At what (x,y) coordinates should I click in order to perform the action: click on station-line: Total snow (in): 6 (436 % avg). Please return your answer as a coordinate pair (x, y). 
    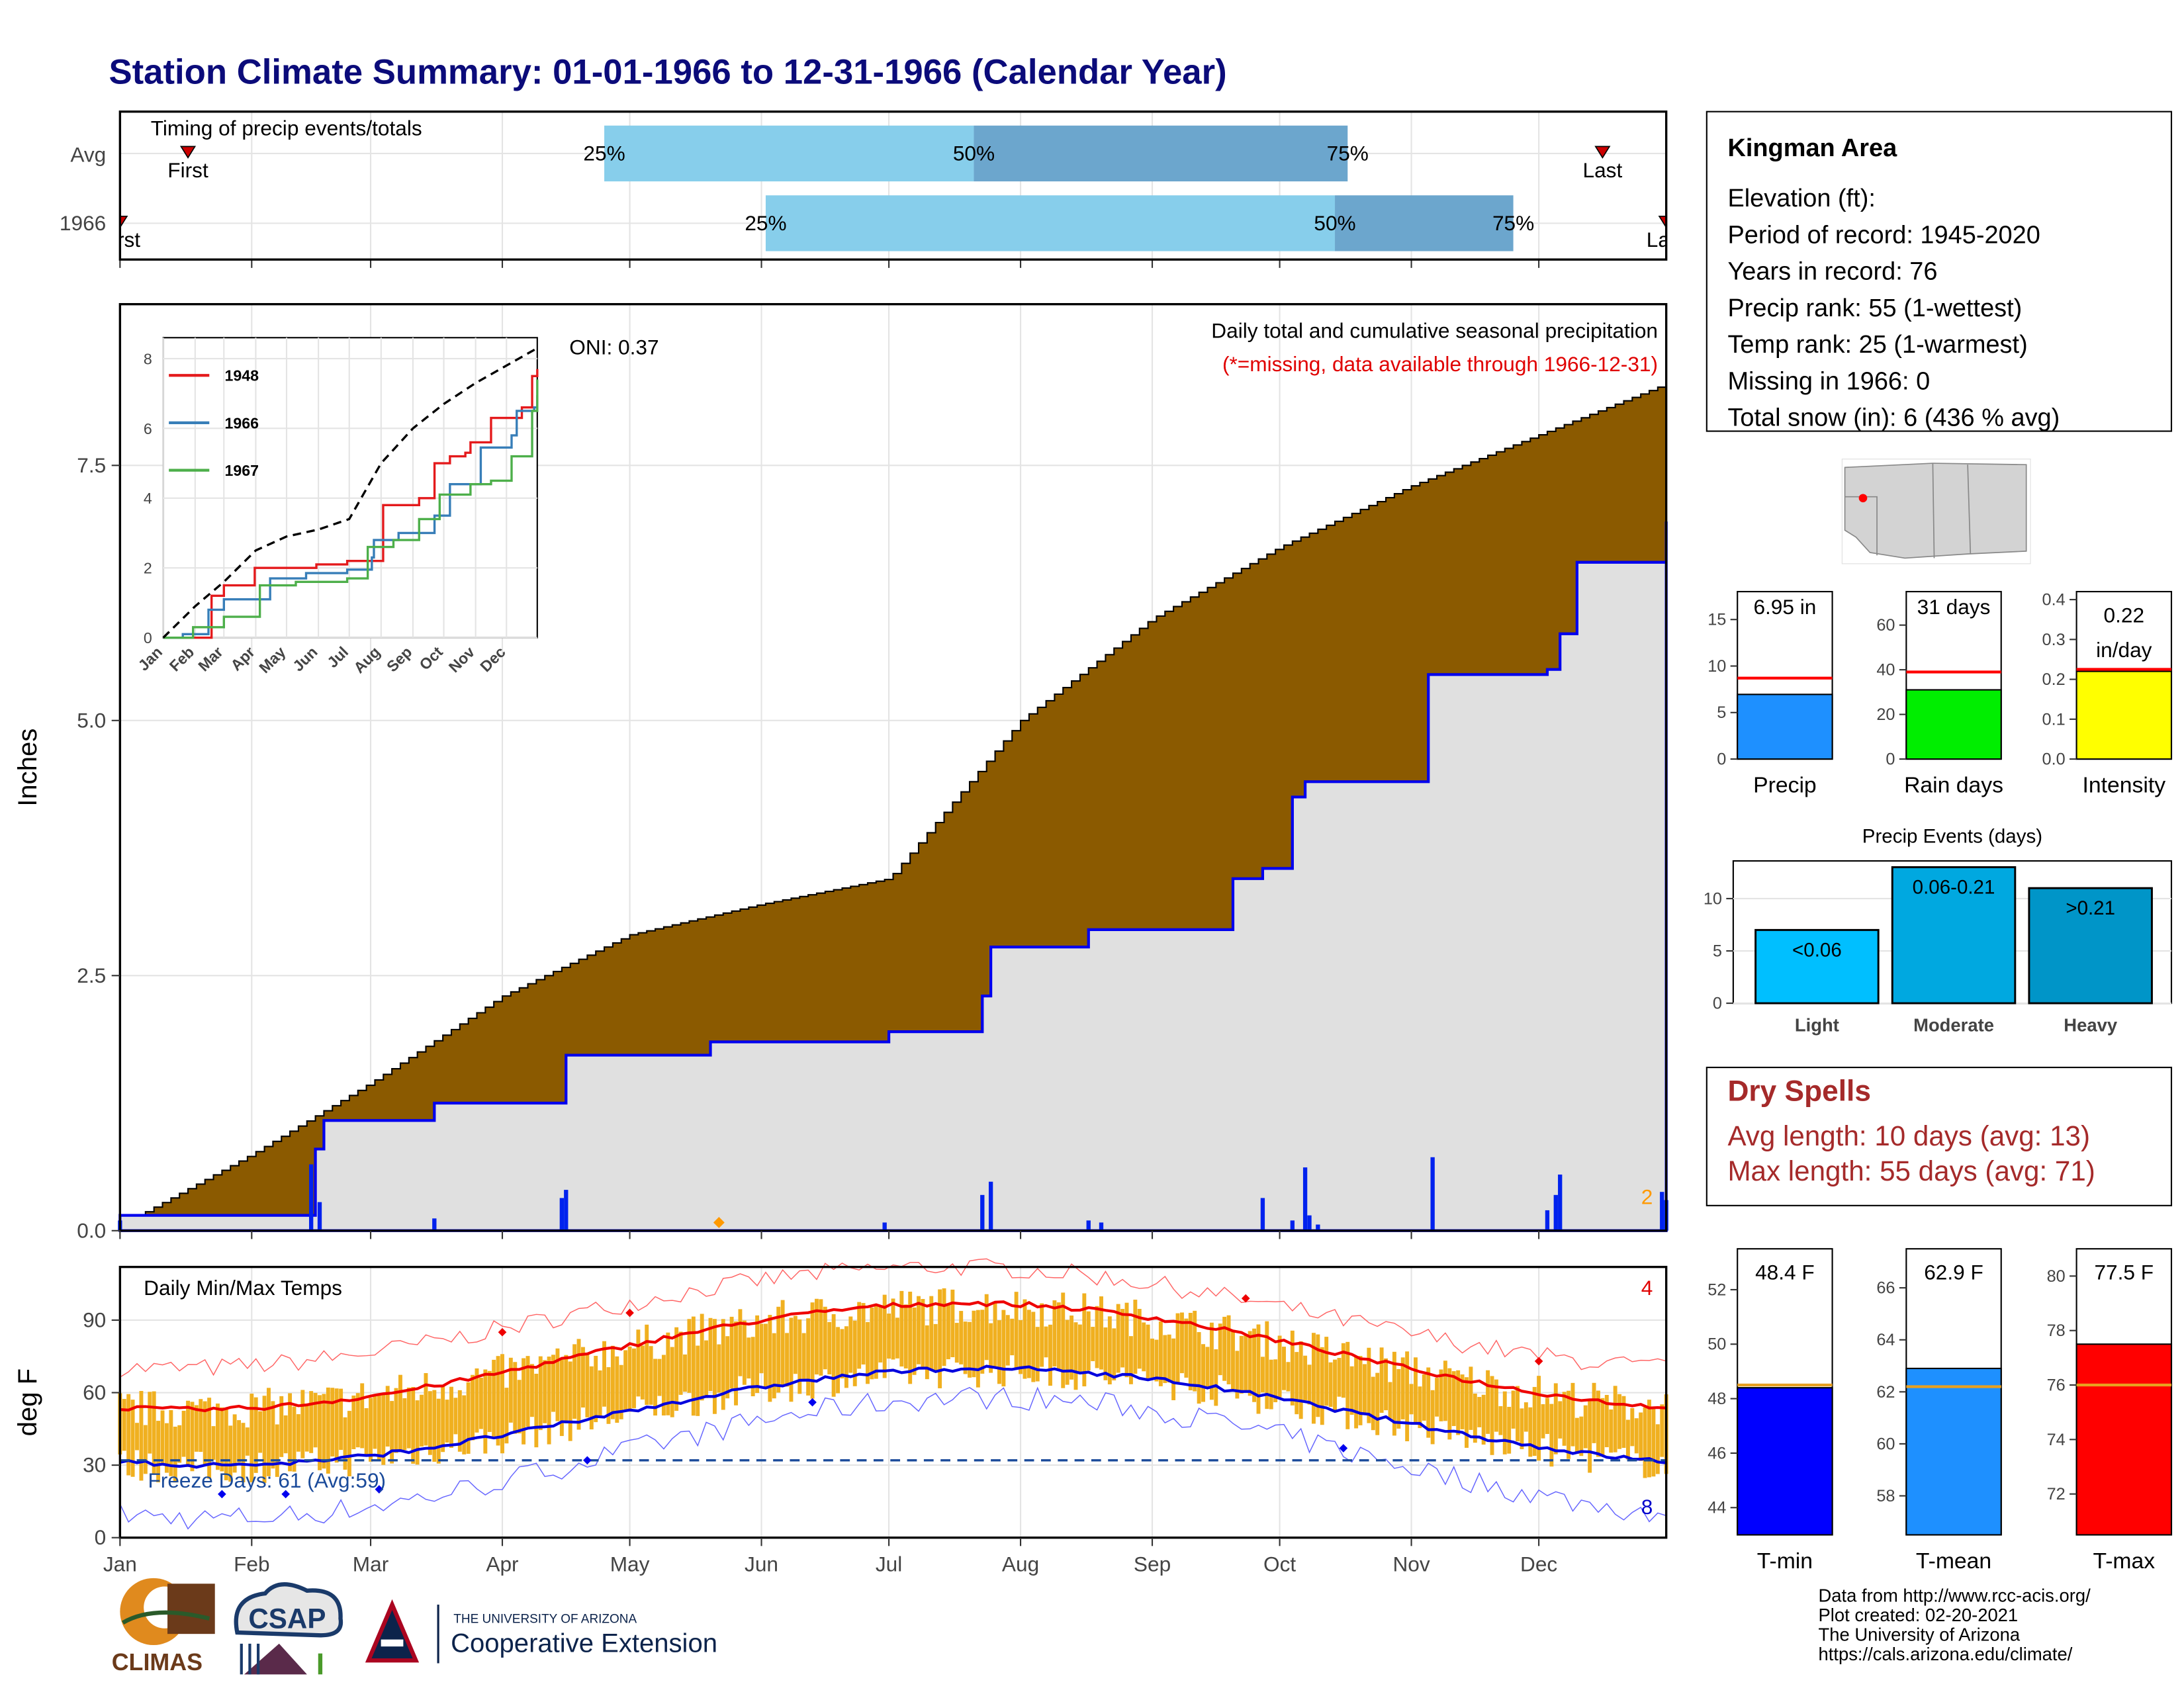
    Looking at the image, I should click on (1894, 418).